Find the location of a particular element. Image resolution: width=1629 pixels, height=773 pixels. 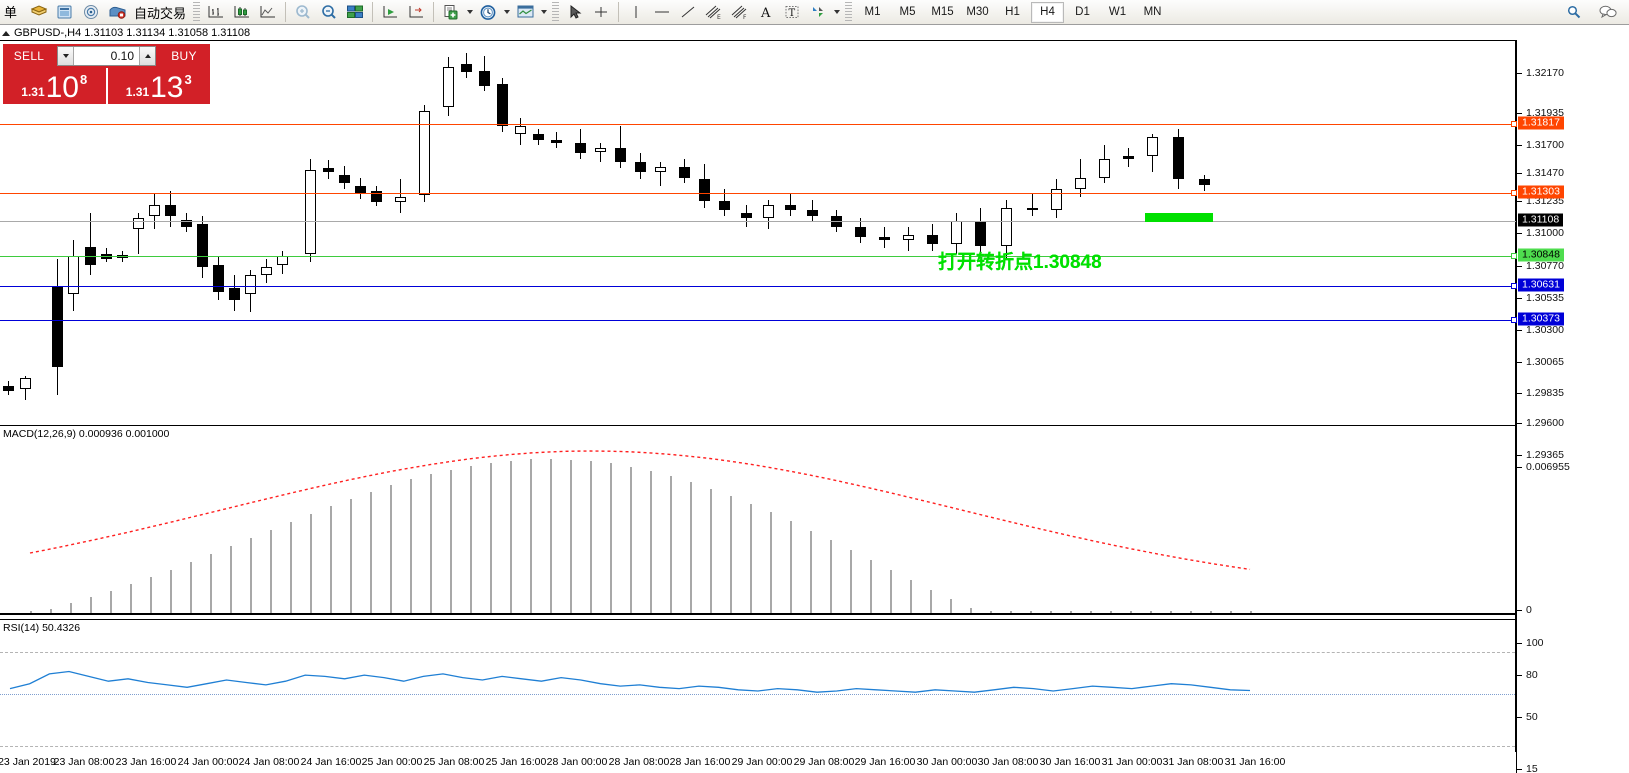

volume-increase-icon is located at coordinates (147, 56).